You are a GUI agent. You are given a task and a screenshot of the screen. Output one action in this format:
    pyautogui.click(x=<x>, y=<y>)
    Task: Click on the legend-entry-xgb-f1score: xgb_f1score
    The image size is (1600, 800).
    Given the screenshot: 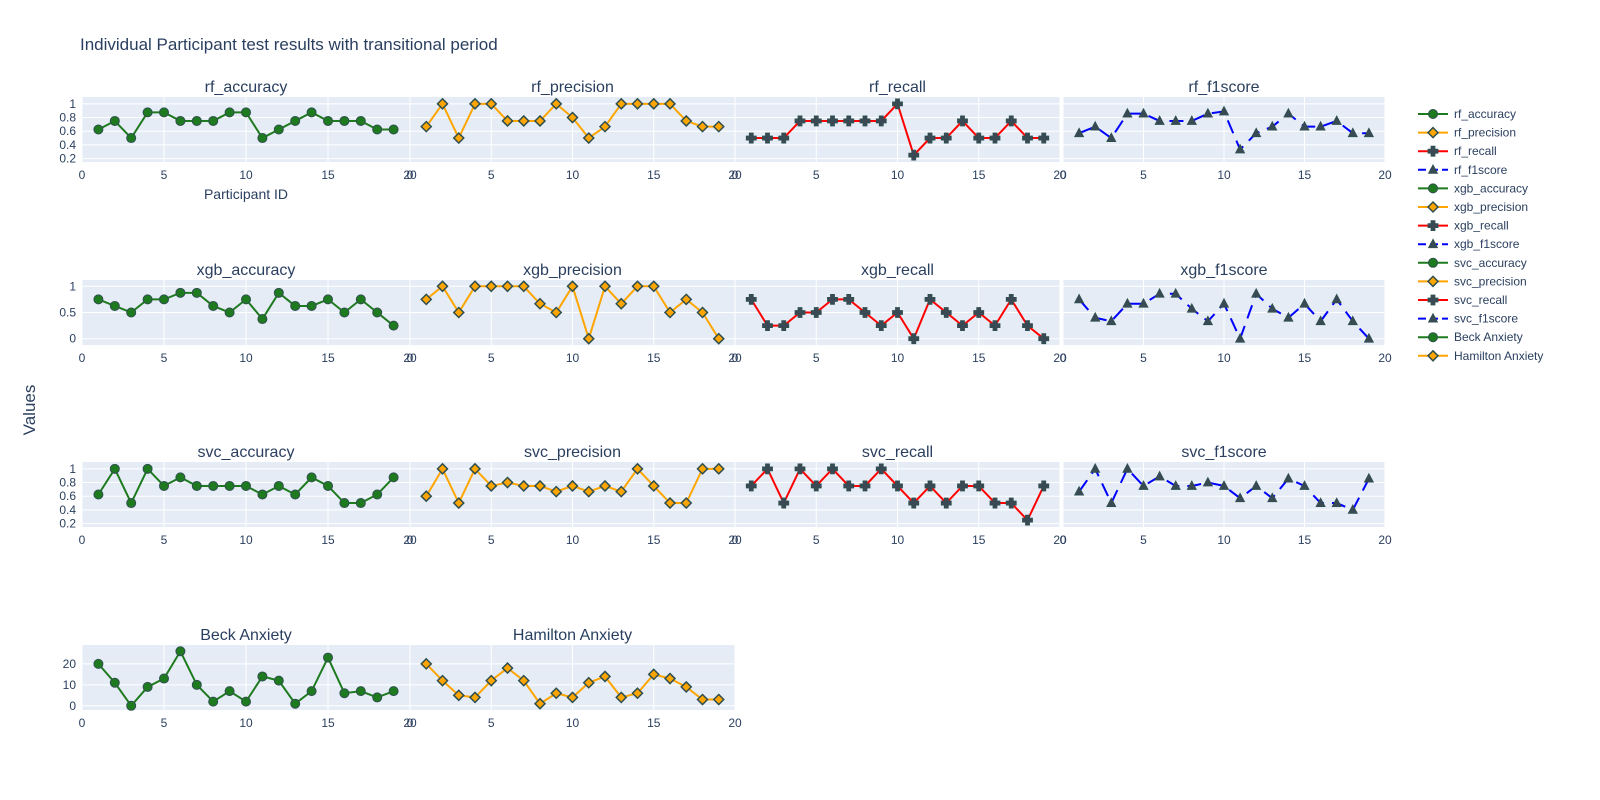 What is the action you would take?
    pyautogui.click(x=1469, y=244)
    